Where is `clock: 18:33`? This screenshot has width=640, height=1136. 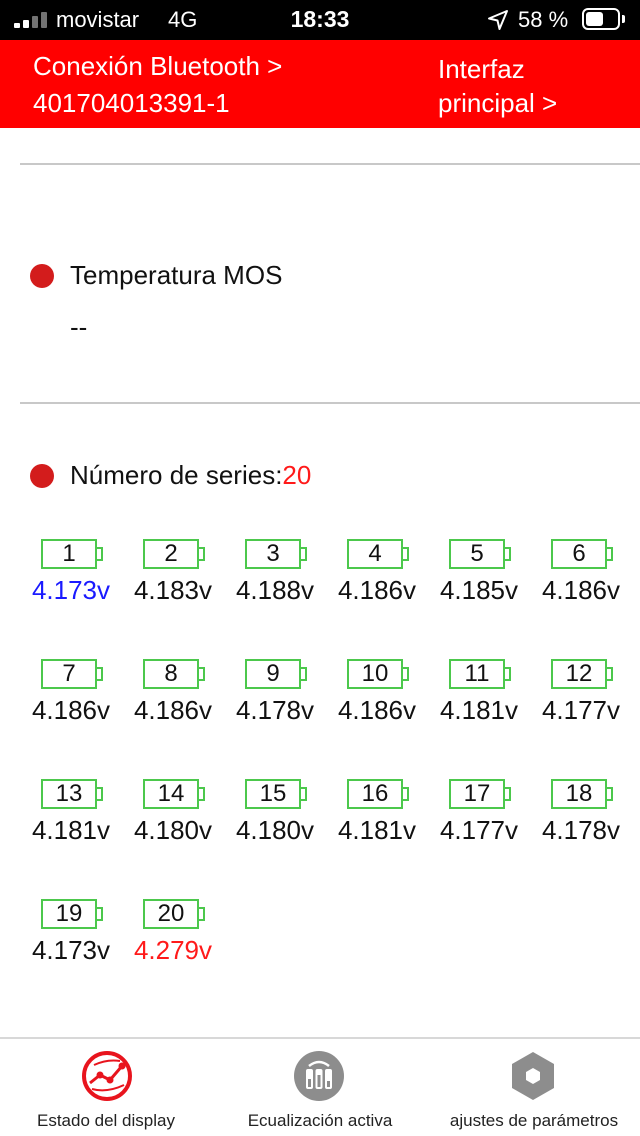 clock: 18:33 is located at coordinates (320, 19).